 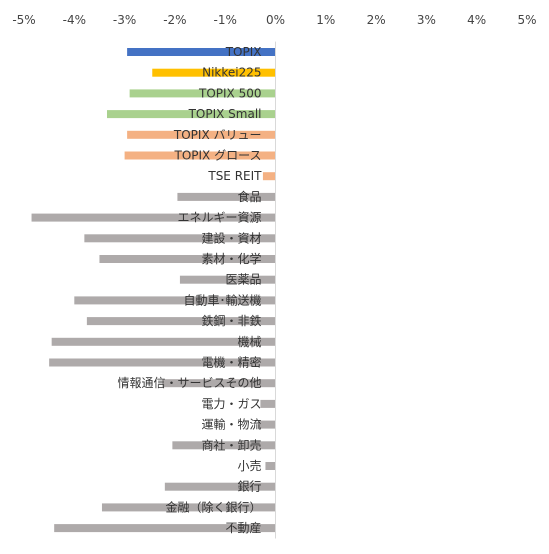 What do you see at coordinates (249, 196) in the screenshot?
I see `category-label: 食品` at bounding box center [249, 196].